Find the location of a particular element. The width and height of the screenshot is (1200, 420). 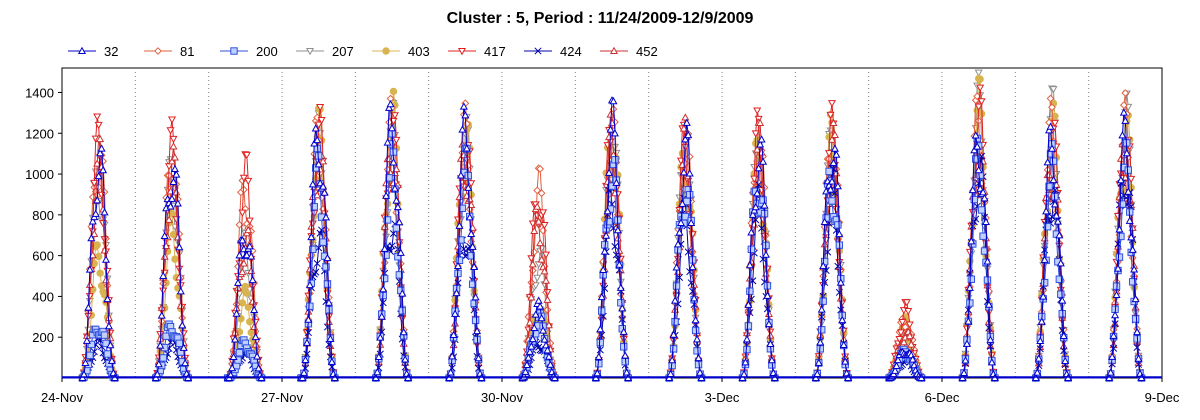

y-tick-label: 800 is located at coordinates (43, 215).